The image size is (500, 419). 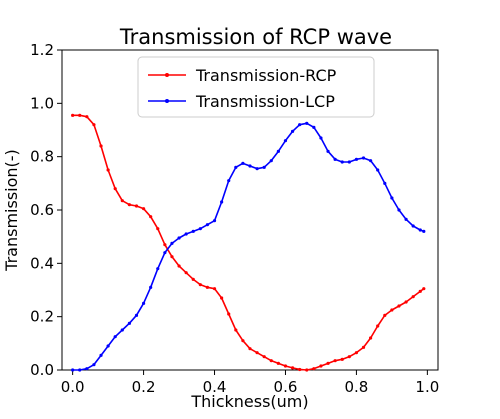 What do you see at coordinates (144, 387) in the screenshot?
I see `x-tick-label: 0.2` at bounding box center [144, 387].